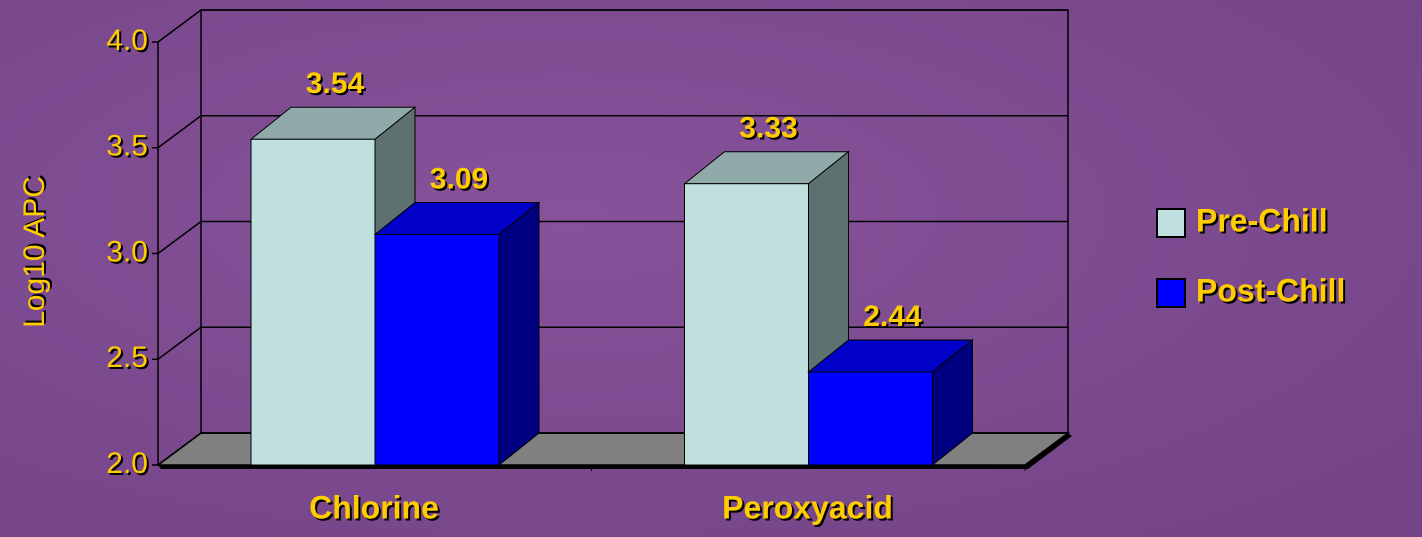 The image size is (1422, 537). Describe the element at coordinates (335, 83) in the screenshot. I see `data-label: 3.54` at that location.